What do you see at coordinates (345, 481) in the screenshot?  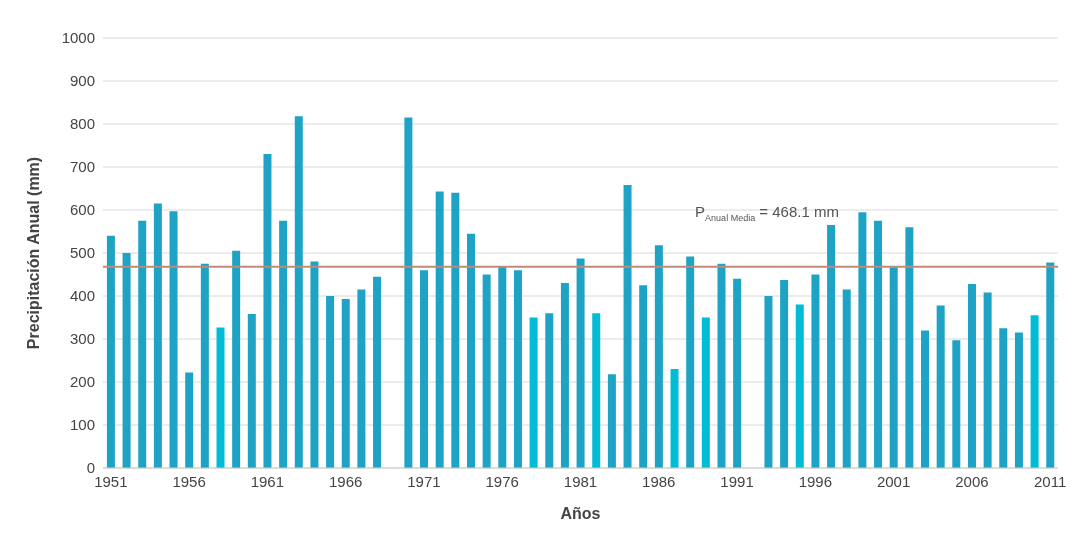 I see `x-tick-label: 1966` at bounding box center [345, 481].